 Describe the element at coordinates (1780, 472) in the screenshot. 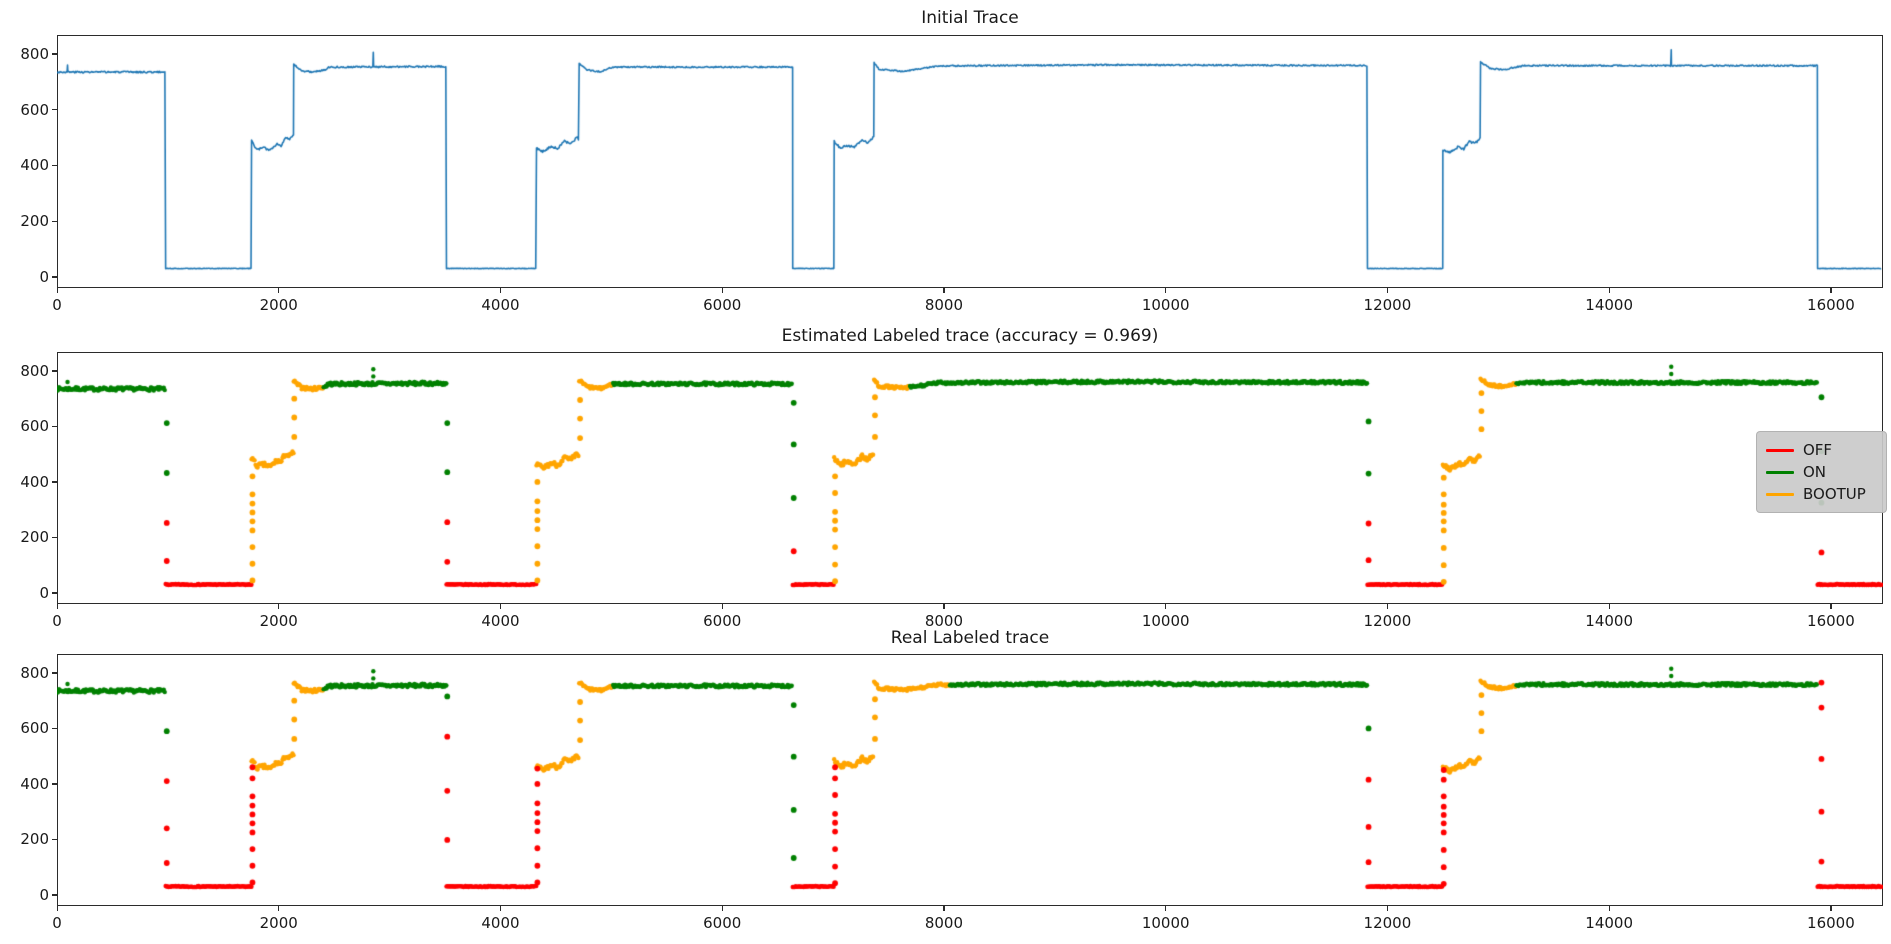

I see `legend-line-on-icon` at that location.